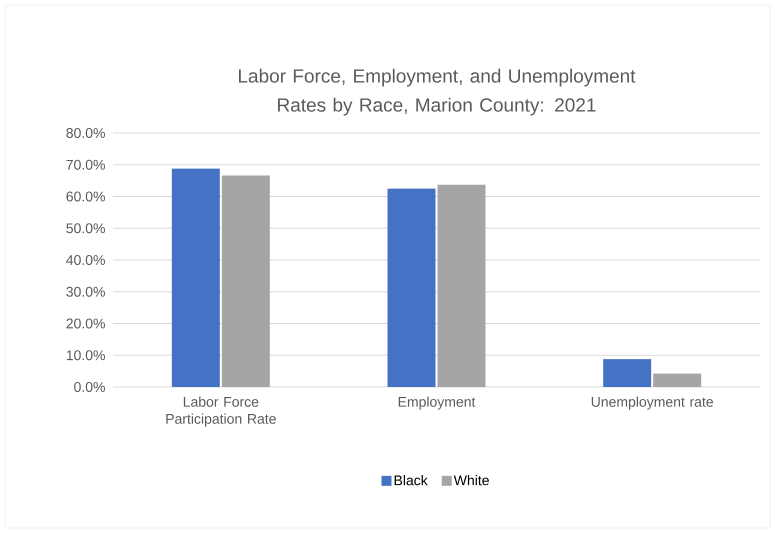 This screenshot has height=533, width=775. Describe the element at coordinates (85, 197) in the screenshot. I see `y-tick-label: 60.0%` at that location.